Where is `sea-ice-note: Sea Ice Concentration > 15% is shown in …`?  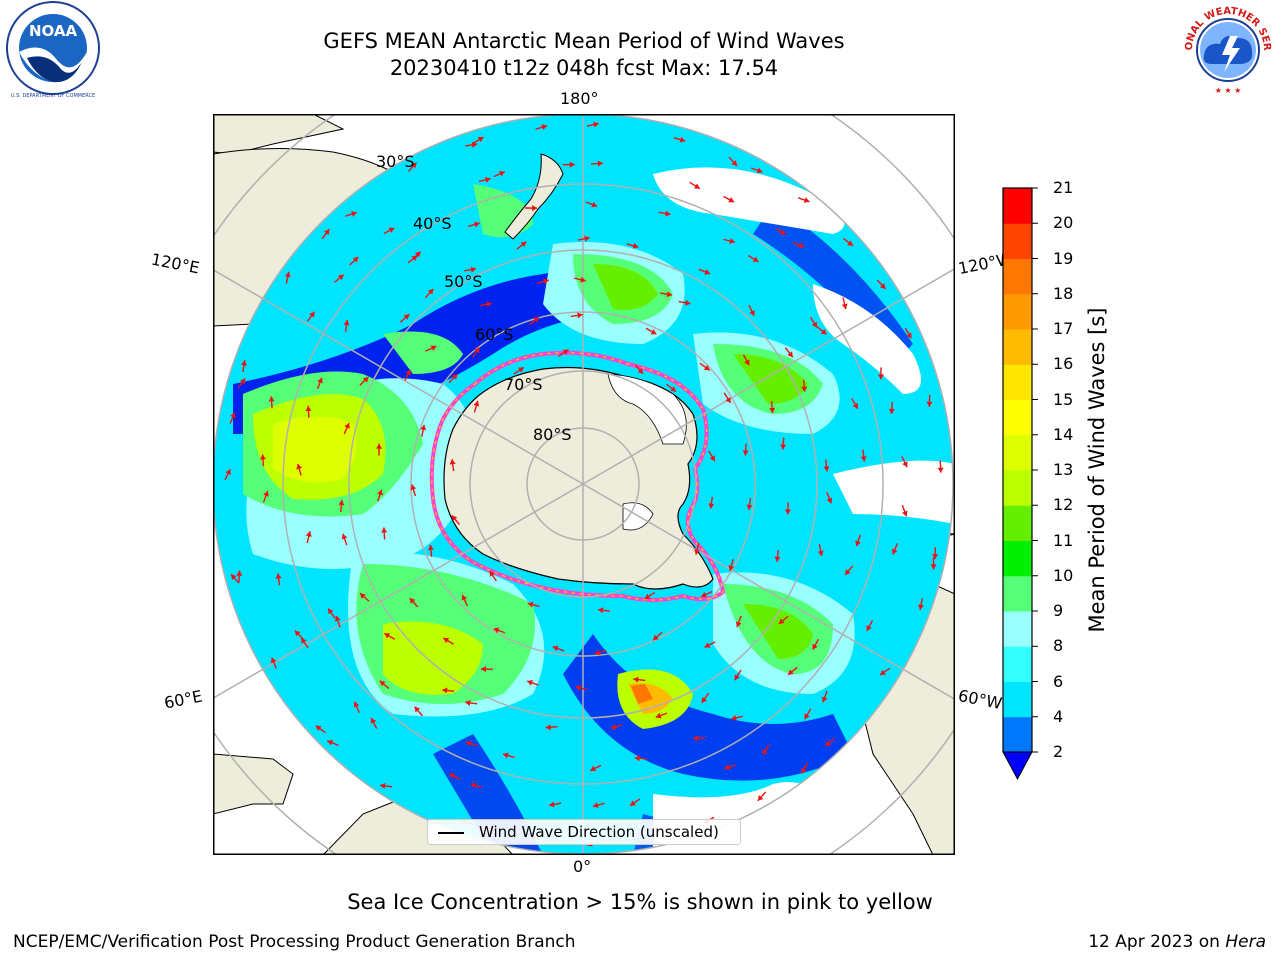 sea-ice-note: Sea Ice Concentration > 15% is shown in … is located at coordinates (640, 902).